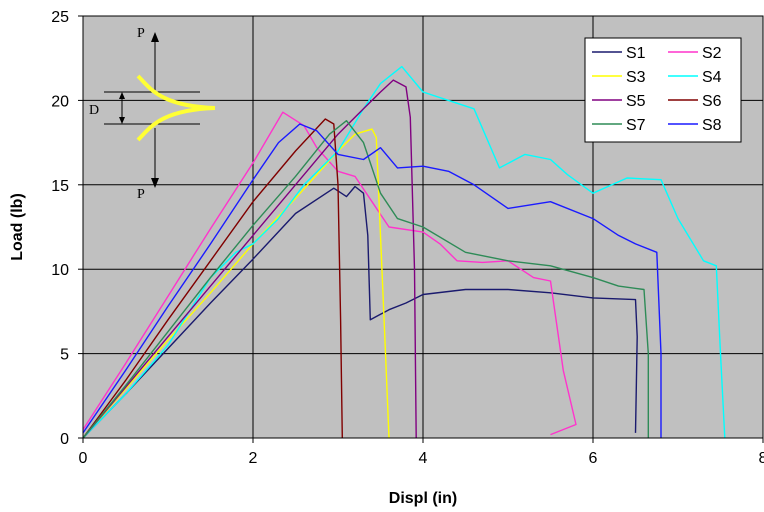  What do you see at coordinates (176, 92) in the screenshot?
I see `specimen-upper-arm` at bounding box center [176, 92].